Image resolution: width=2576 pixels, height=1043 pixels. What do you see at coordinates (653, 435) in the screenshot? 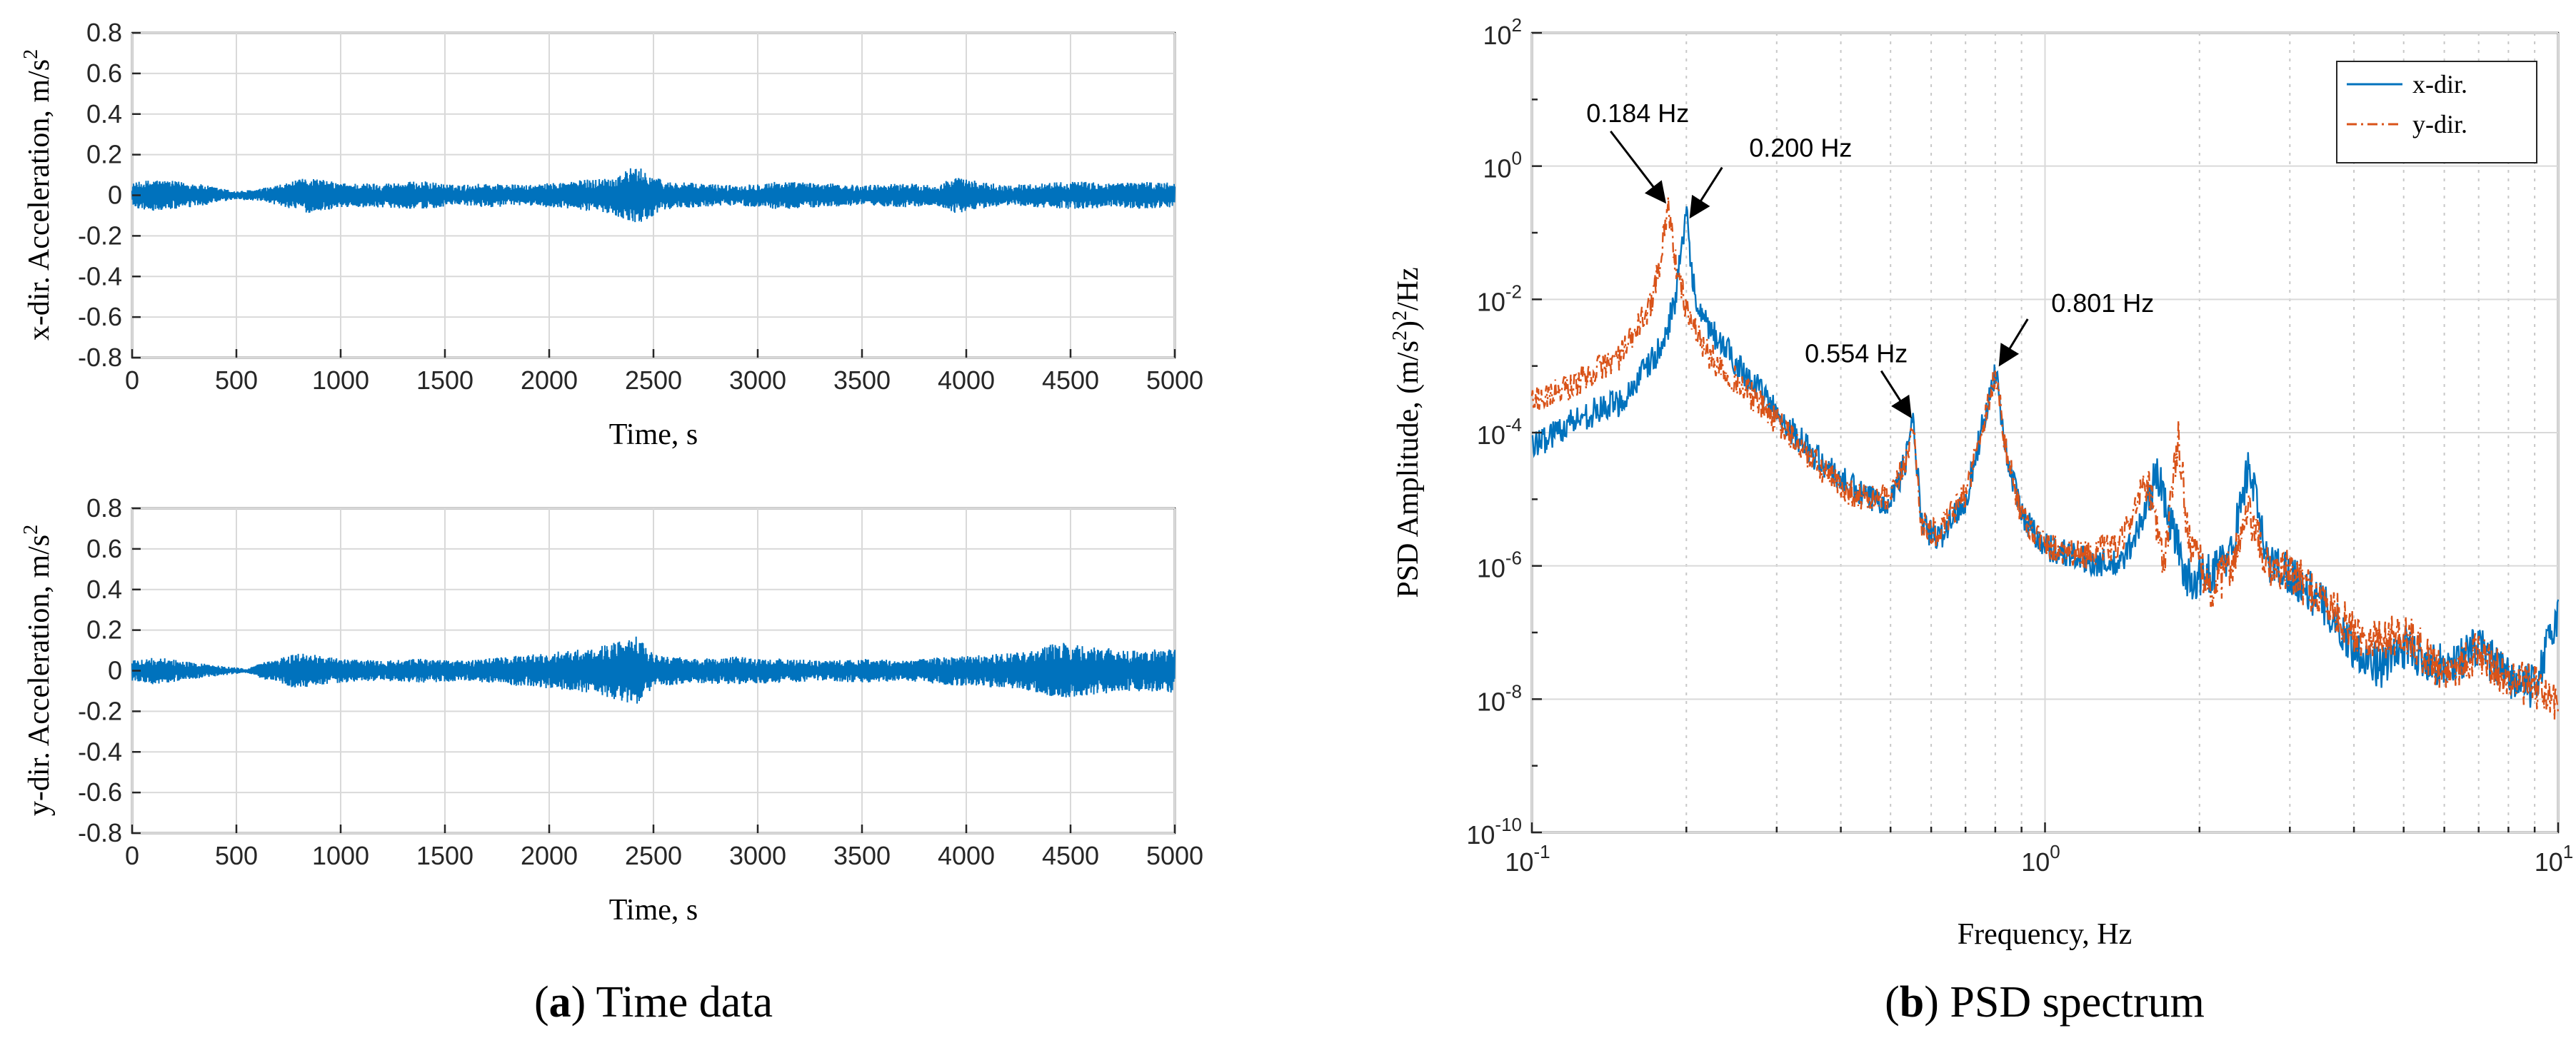
I see `xlabel-time-x: Time, s` at bounding box center [653, 435].